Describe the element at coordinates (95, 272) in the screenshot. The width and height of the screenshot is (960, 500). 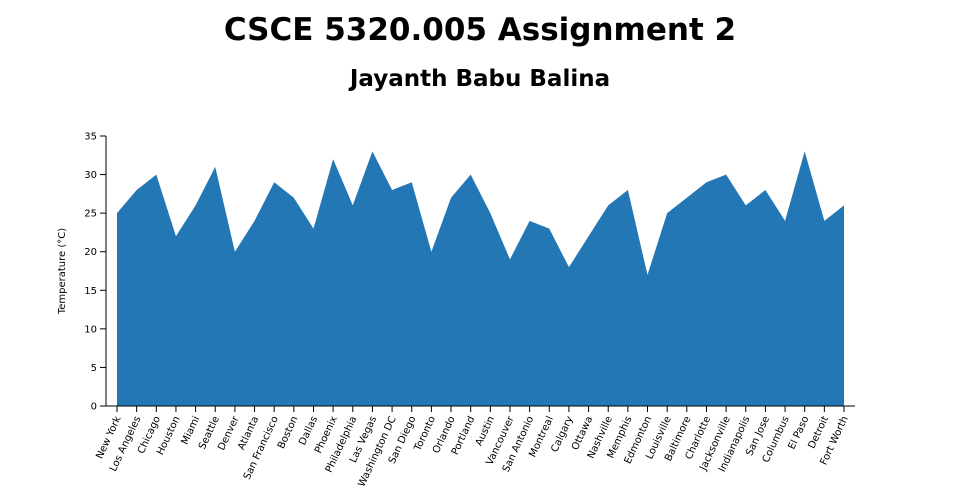
I see `y-axis: 0 5 10 15 20 25 30 35` at that location.